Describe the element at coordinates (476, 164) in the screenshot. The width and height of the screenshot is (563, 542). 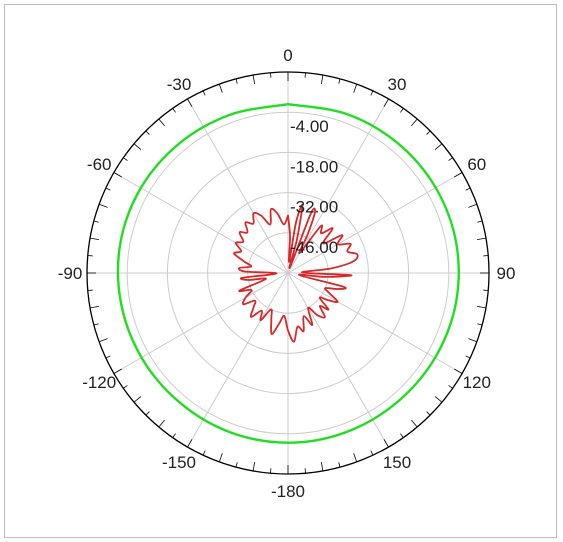
I see `angle-label-2: 60` at that location.